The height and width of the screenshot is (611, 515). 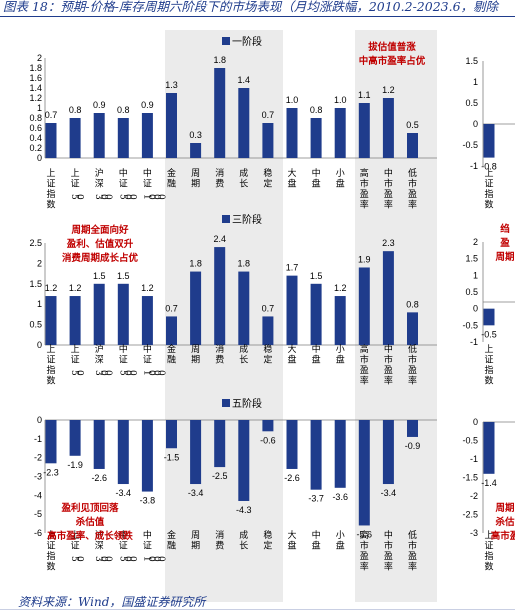 I want to click on annotation-text: 拔估值普涨, so click(x=392, y=47).